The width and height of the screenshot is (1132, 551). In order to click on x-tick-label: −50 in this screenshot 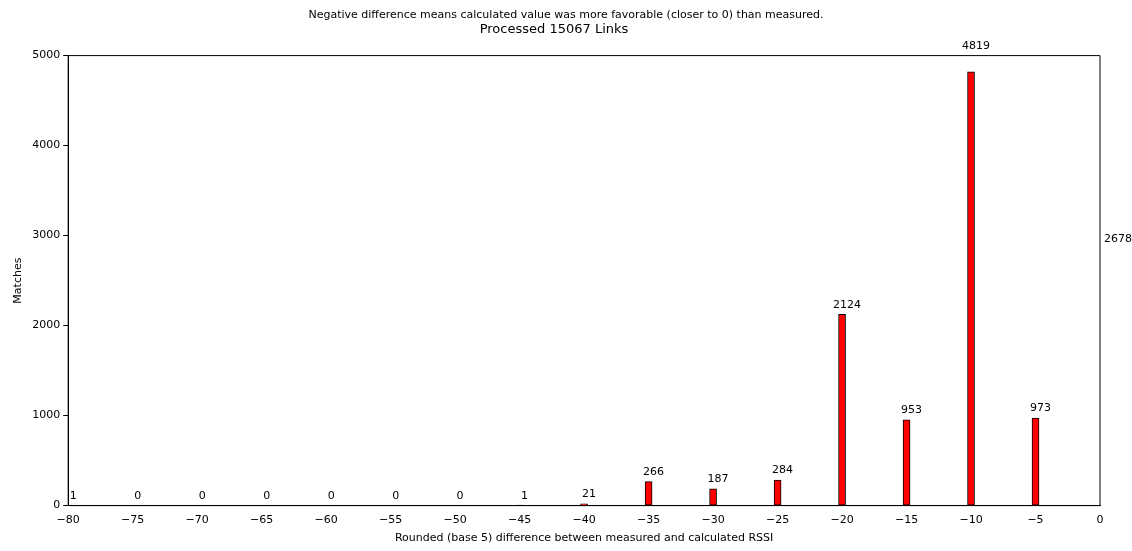, I will do `click(455, 520)`.